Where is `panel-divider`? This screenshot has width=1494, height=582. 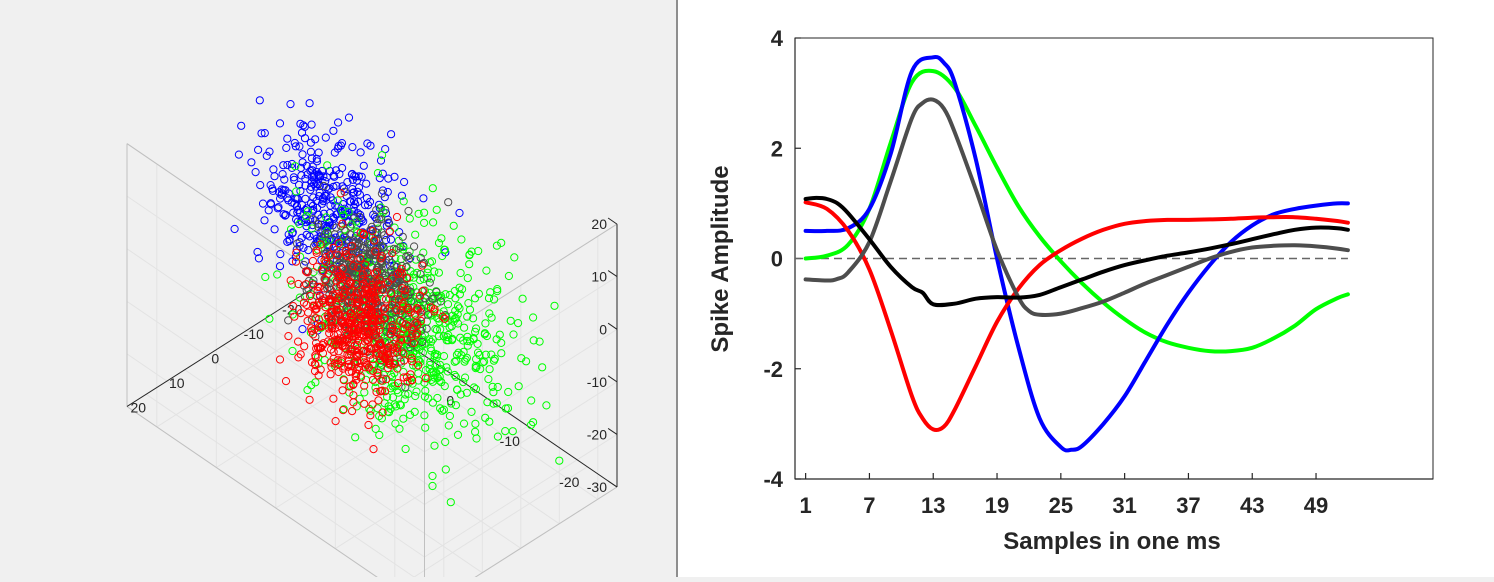
panel-divider is located at coordinates (677, 288).